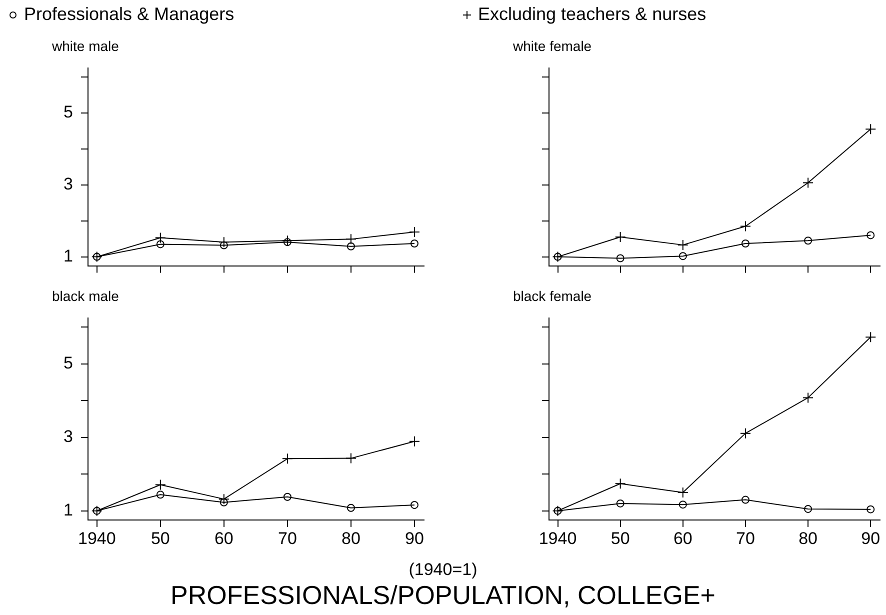  Describe the element at coordinates (552, 46) in the screenshot. I see `chart-title: white female` at that location.